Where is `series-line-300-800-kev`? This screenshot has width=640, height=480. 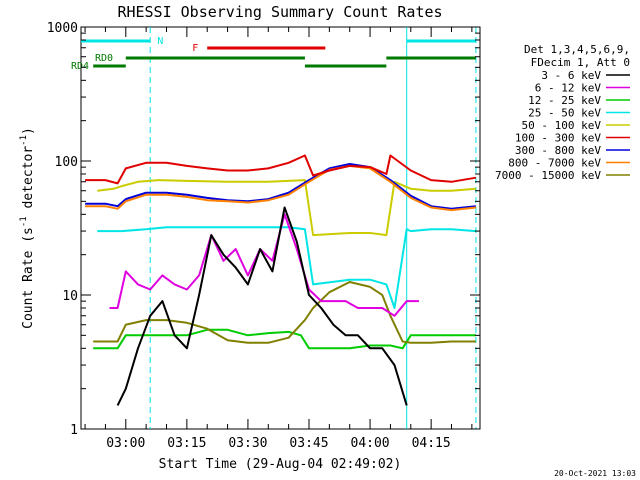
series-line-300-800-kev is located at coordinates (281, 186).